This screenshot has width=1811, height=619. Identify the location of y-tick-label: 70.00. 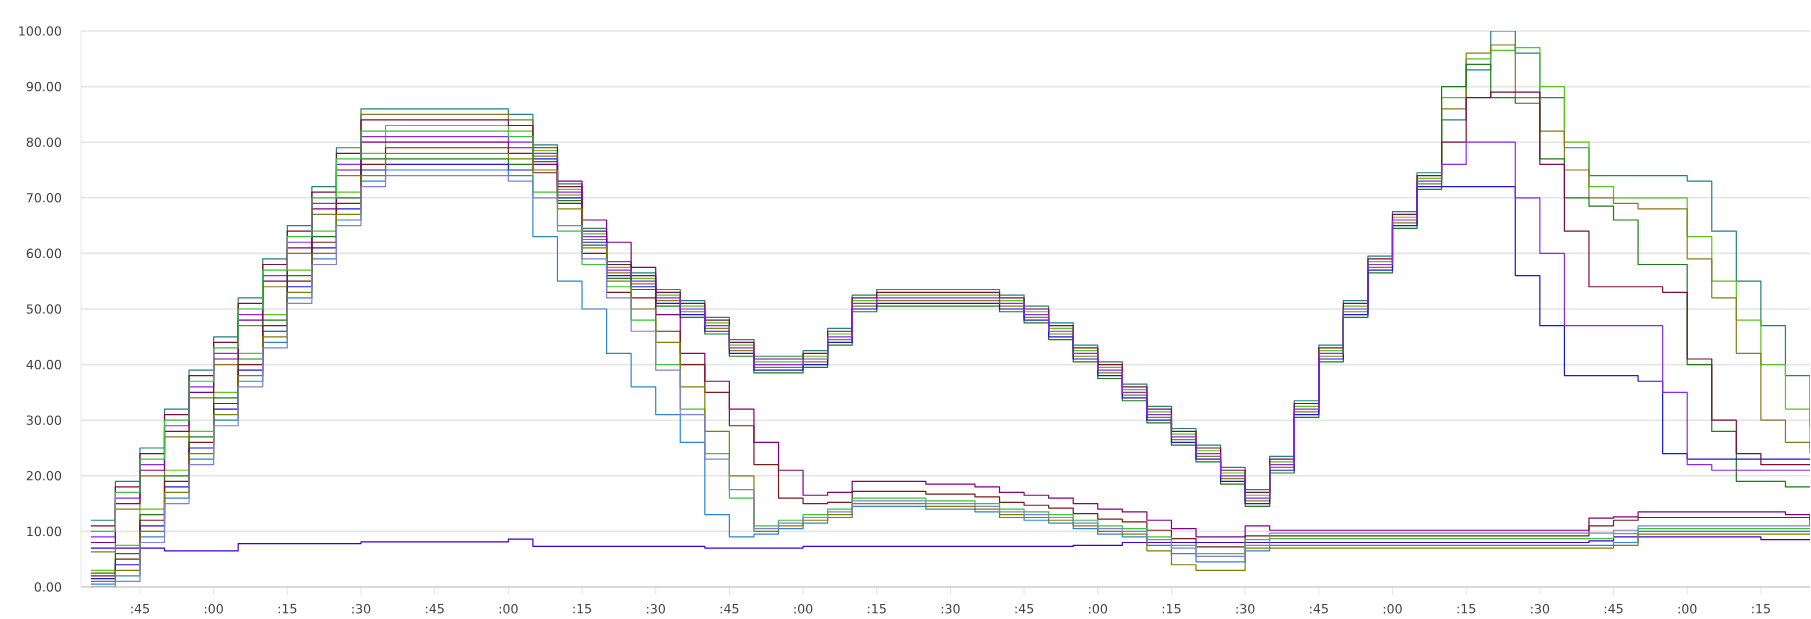
(44, 198).